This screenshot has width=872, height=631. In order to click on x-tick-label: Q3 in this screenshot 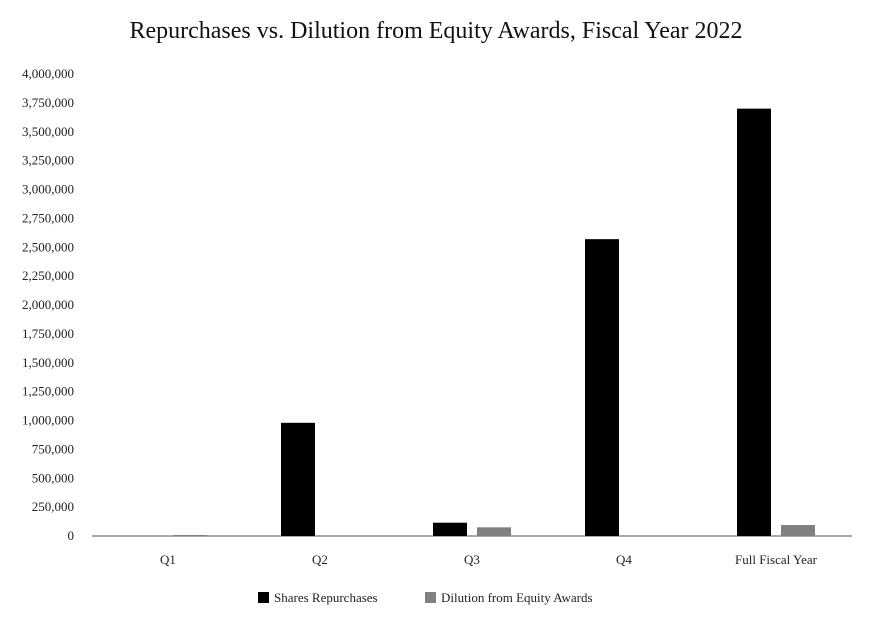, I will do `click(472, 559)`.